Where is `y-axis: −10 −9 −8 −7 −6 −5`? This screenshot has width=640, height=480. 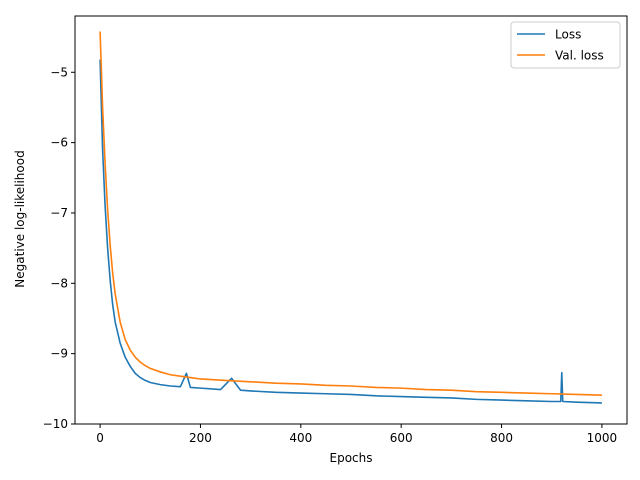
y-axis: −10 −9 −8 −7 −6 −5 is located at coordinates (59, 248).